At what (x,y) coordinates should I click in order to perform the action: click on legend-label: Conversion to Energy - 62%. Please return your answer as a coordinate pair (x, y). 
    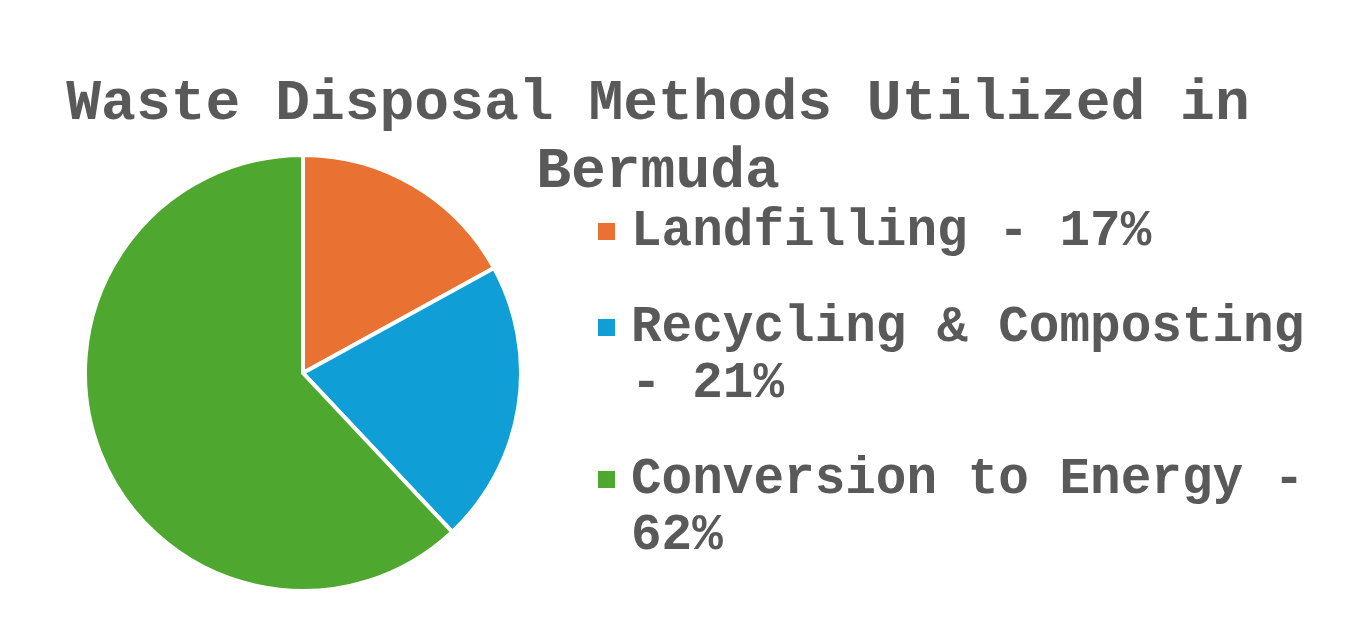
    Looking at the image, I should click on (968, 507).